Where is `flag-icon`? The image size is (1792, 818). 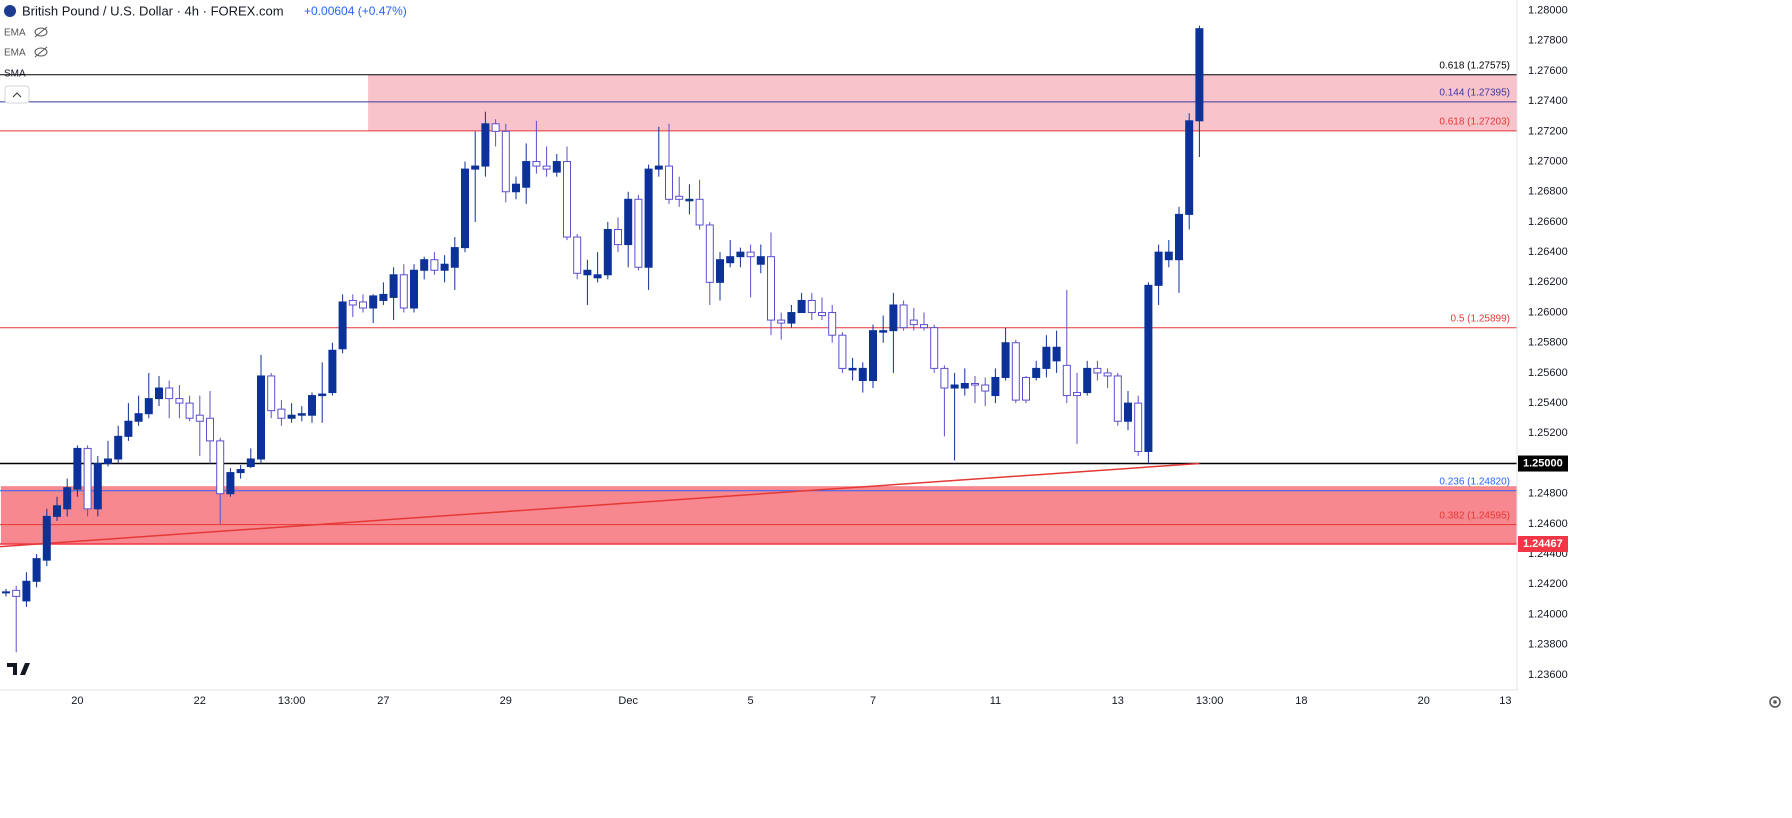 flag-icon is located at coordinates (10, 11).